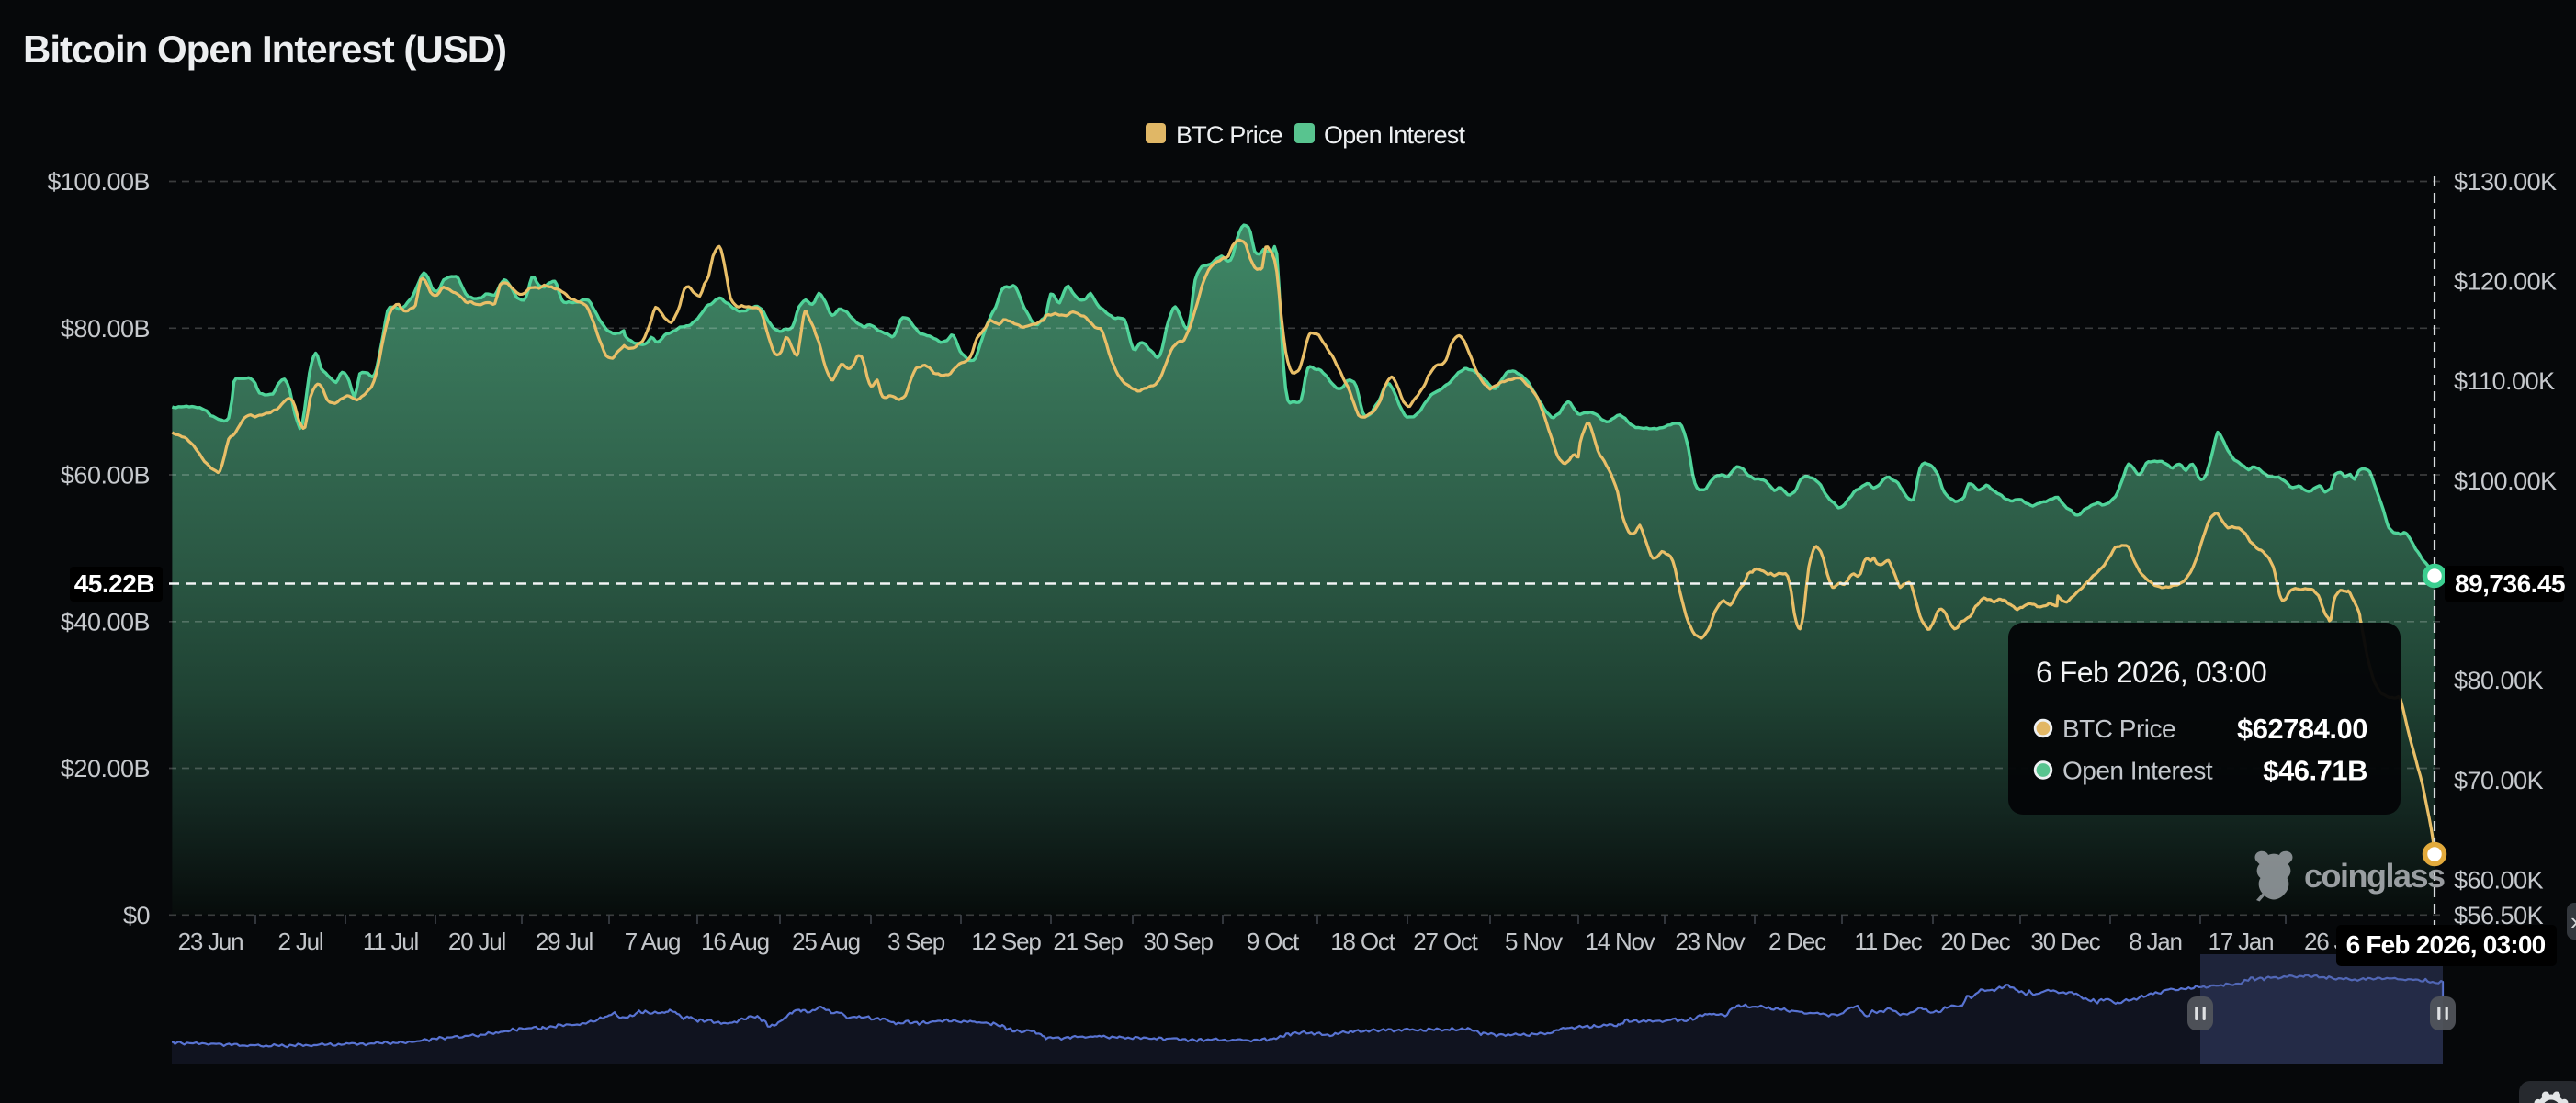 The width and height of the screenshot is (2576, 1103). I want to click on svg-text: 8 Jan, so click(2155, 941).